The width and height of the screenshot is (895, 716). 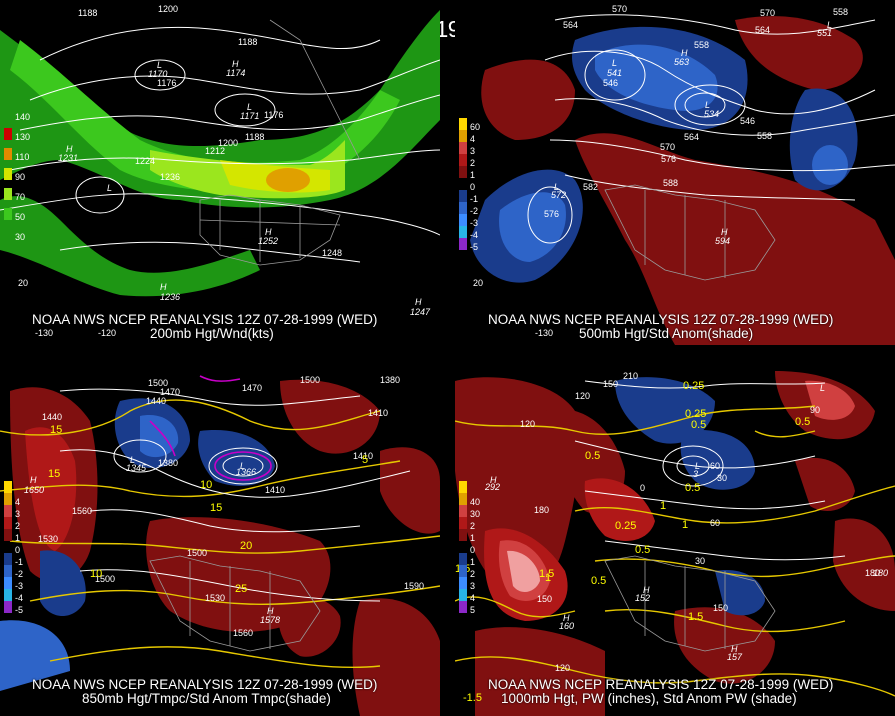 What do you see at coordinates (378, 413) in the screenshot?
I see `contour-label: 1410` at bounding box center [378, 413].